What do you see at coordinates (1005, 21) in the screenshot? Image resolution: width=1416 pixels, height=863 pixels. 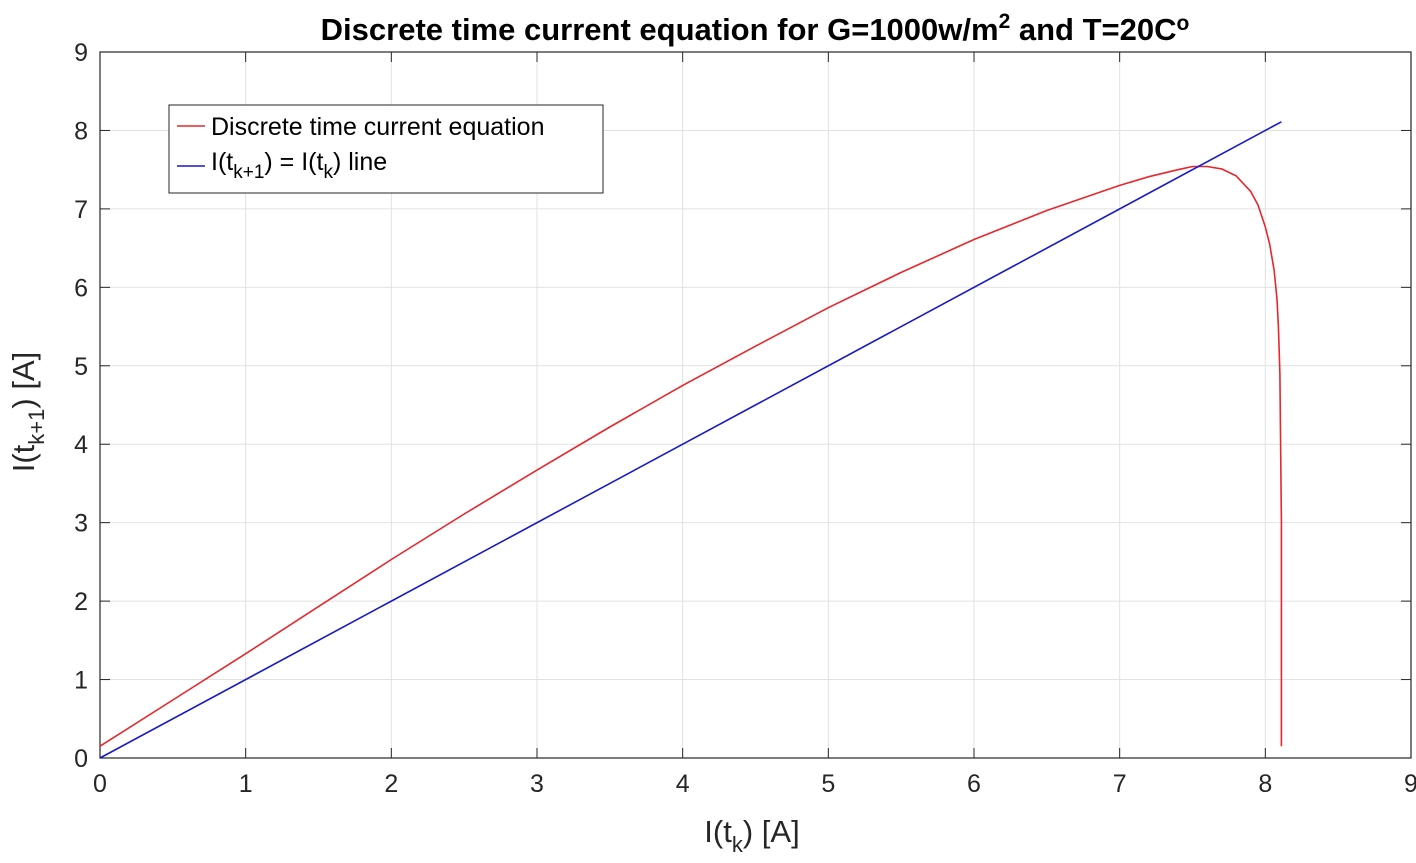 I see `title-superscript: 2` at bounding box center [1005, 21].